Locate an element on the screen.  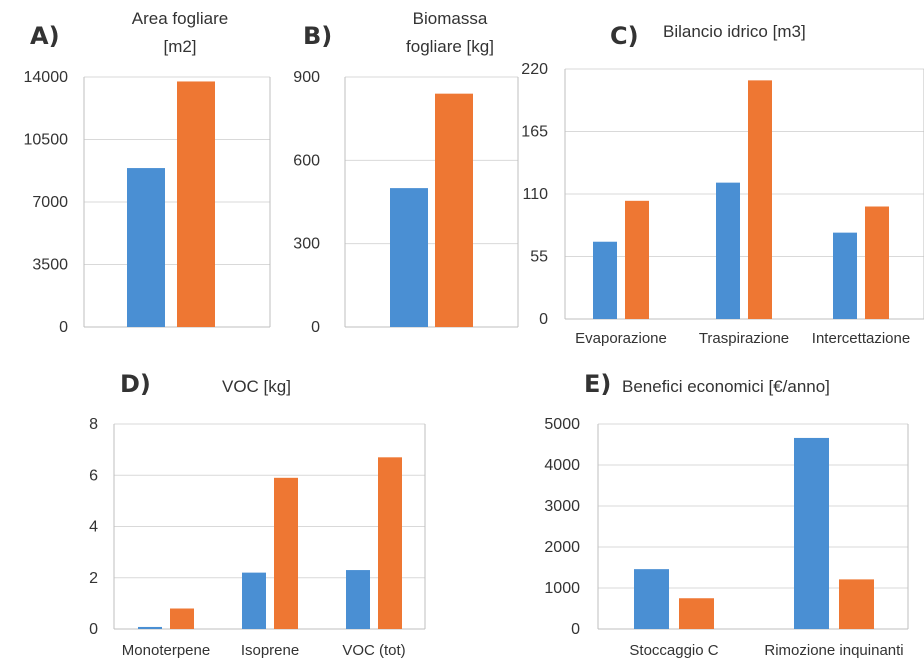
panel-a-title: Area fogliare is located at coordinates (180, 18).